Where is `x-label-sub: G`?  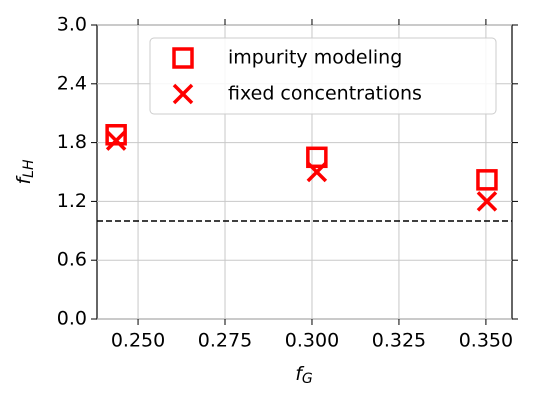 x-label-sub: G is located at coordinates (307, 379).